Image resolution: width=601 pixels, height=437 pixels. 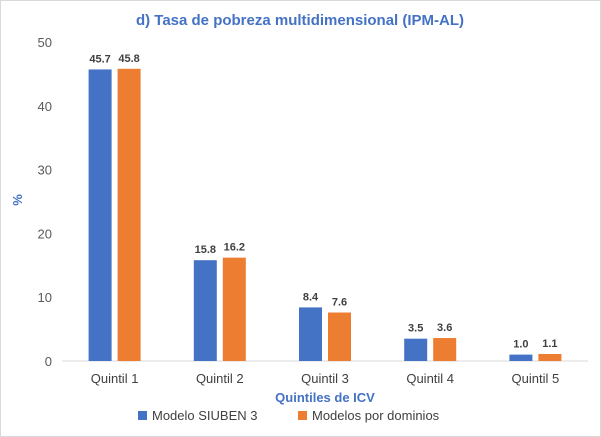 What do you see at coordinates (45, 170) in the screenshot?
I see `y-tick-label: 30` at bounding box center [45, 170].